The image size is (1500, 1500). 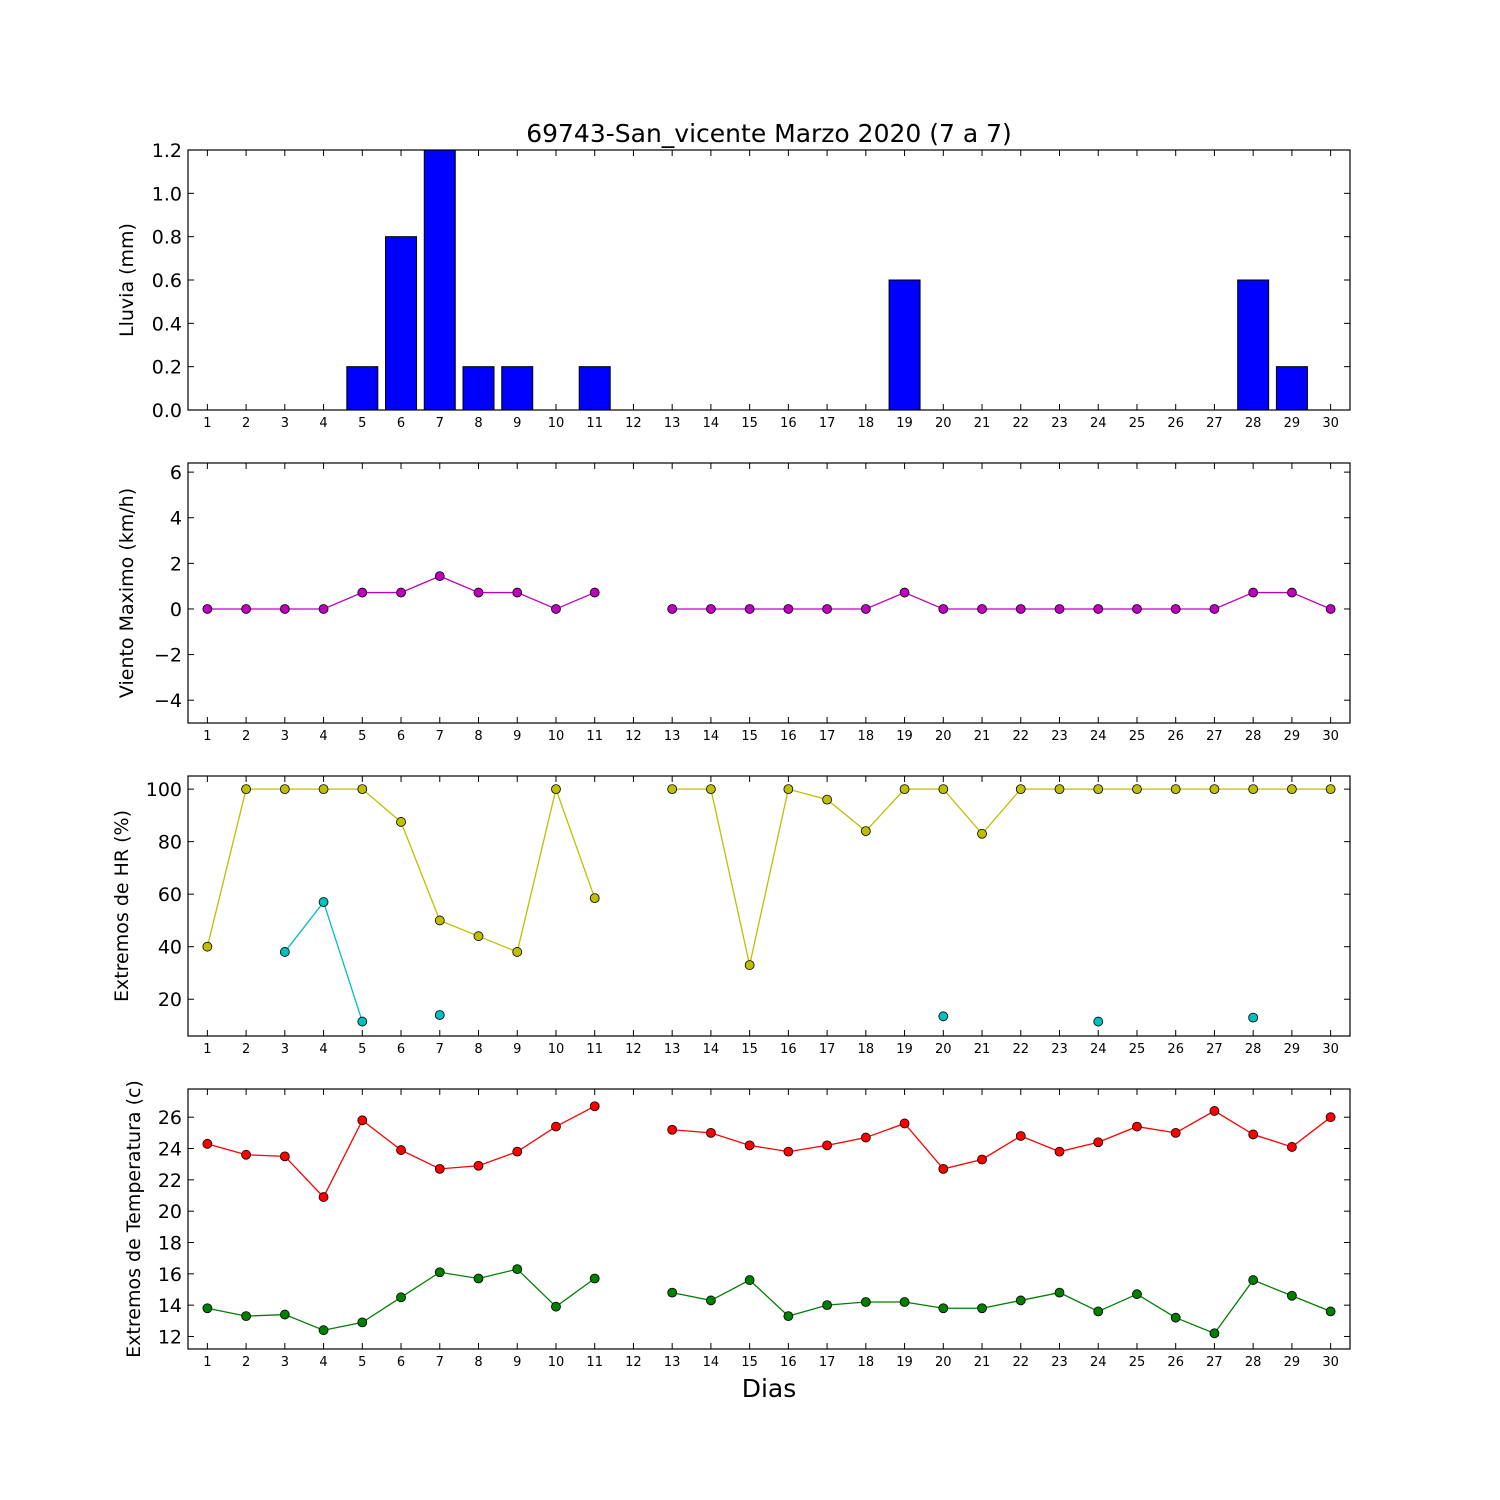 I want to click on x-tick-label: 7, so click(x=440, y=1049).